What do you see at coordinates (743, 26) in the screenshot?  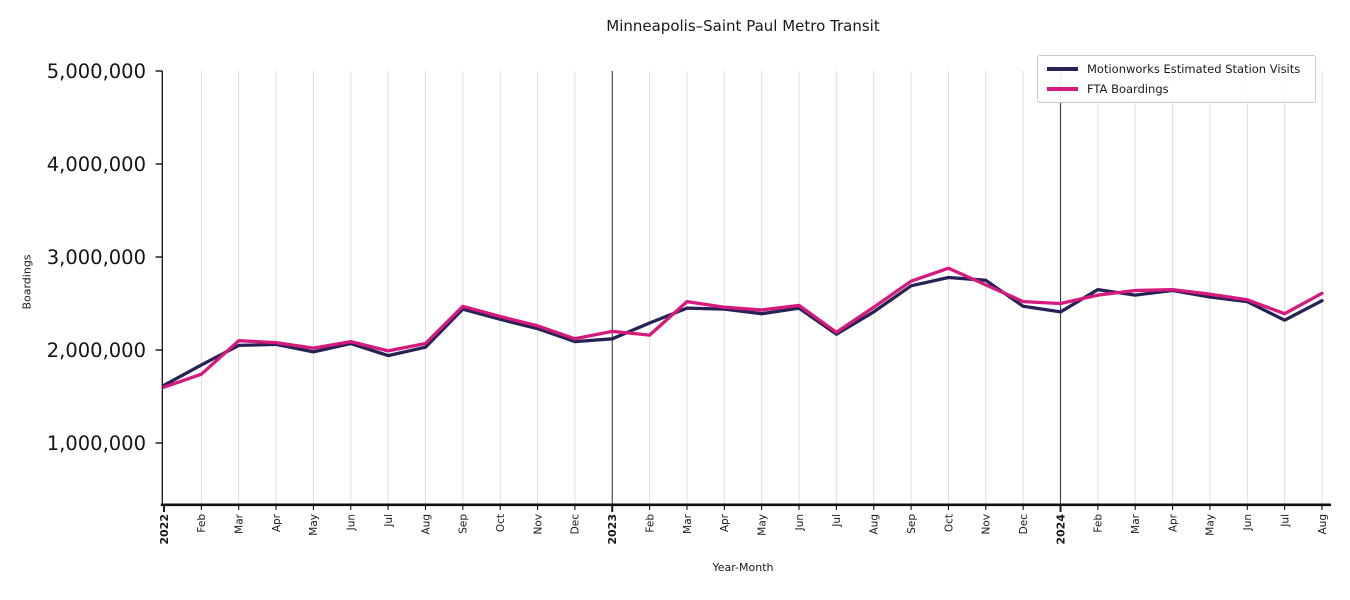 I see `chart-title: Minneapolis–Saint Paul Metro Transit` at bounding box center [743, 26].